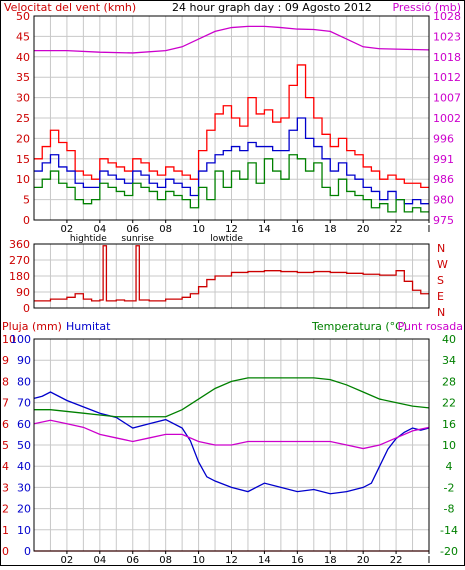 The image size is (465, 570). Describe the element at coordinates (449, 509) in the screenshot. I see `temperature-tick-label: -8` at that location.